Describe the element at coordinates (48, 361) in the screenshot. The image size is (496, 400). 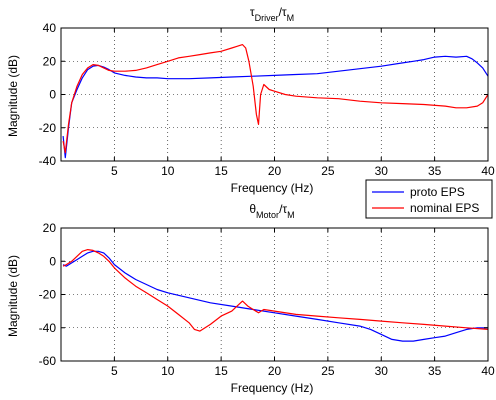
I see `bottom-ytick-label: -60` at that location.